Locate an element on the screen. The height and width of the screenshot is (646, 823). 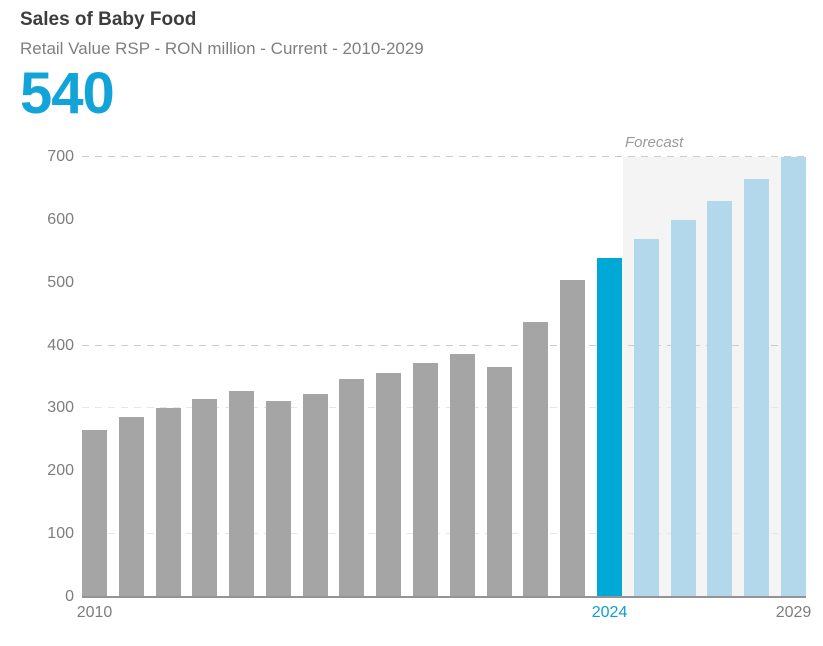
y-axis-tick-label-100: 100 is located at coordinates (60, 534).